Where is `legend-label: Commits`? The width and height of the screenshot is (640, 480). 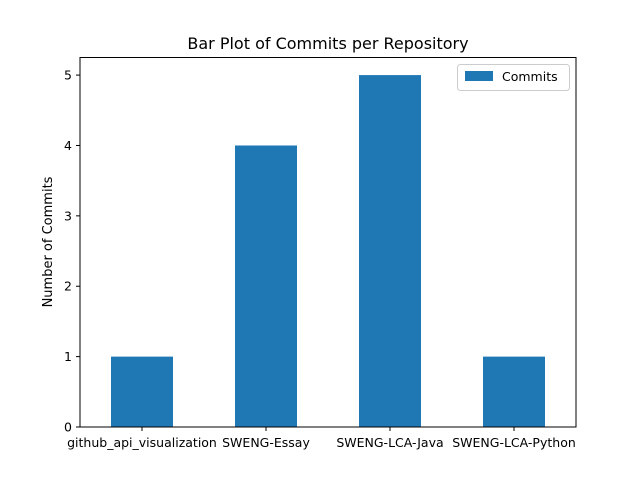 legend-label: Commits is located at coordinates (530, 76).